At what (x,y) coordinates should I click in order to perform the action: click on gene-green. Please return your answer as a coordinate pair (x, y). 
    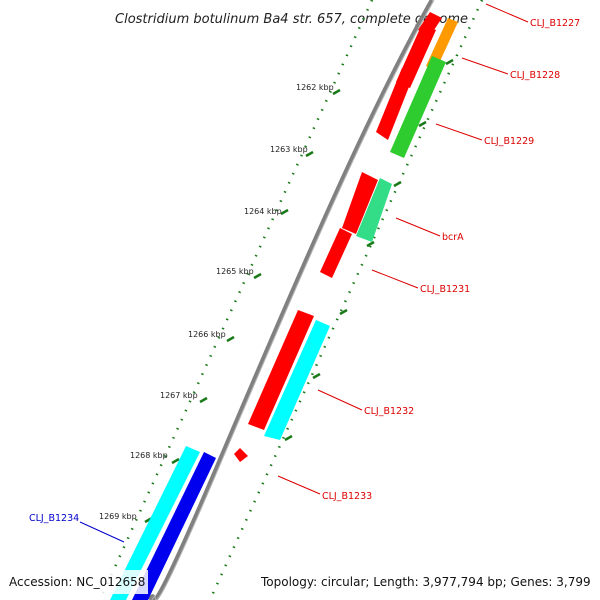
    Looking at the image, I should click on (418, 107).